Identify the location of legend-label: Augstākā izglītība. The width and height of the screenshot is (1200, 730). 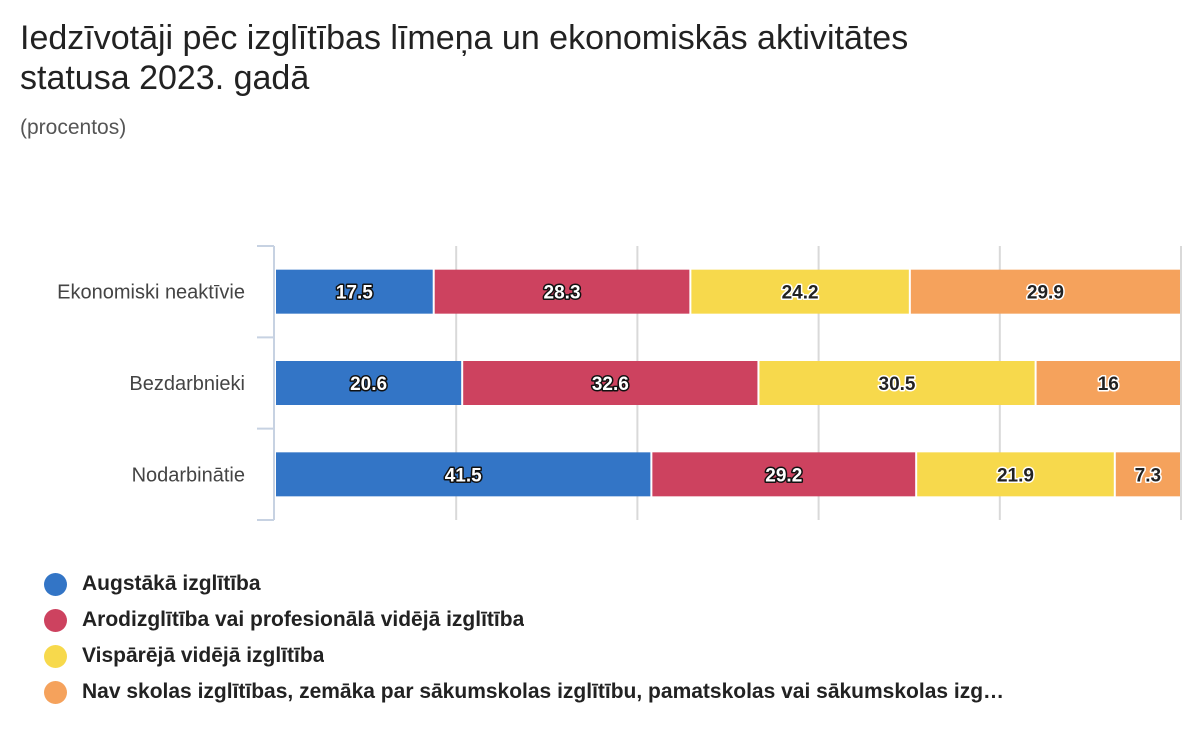
(171, 583).